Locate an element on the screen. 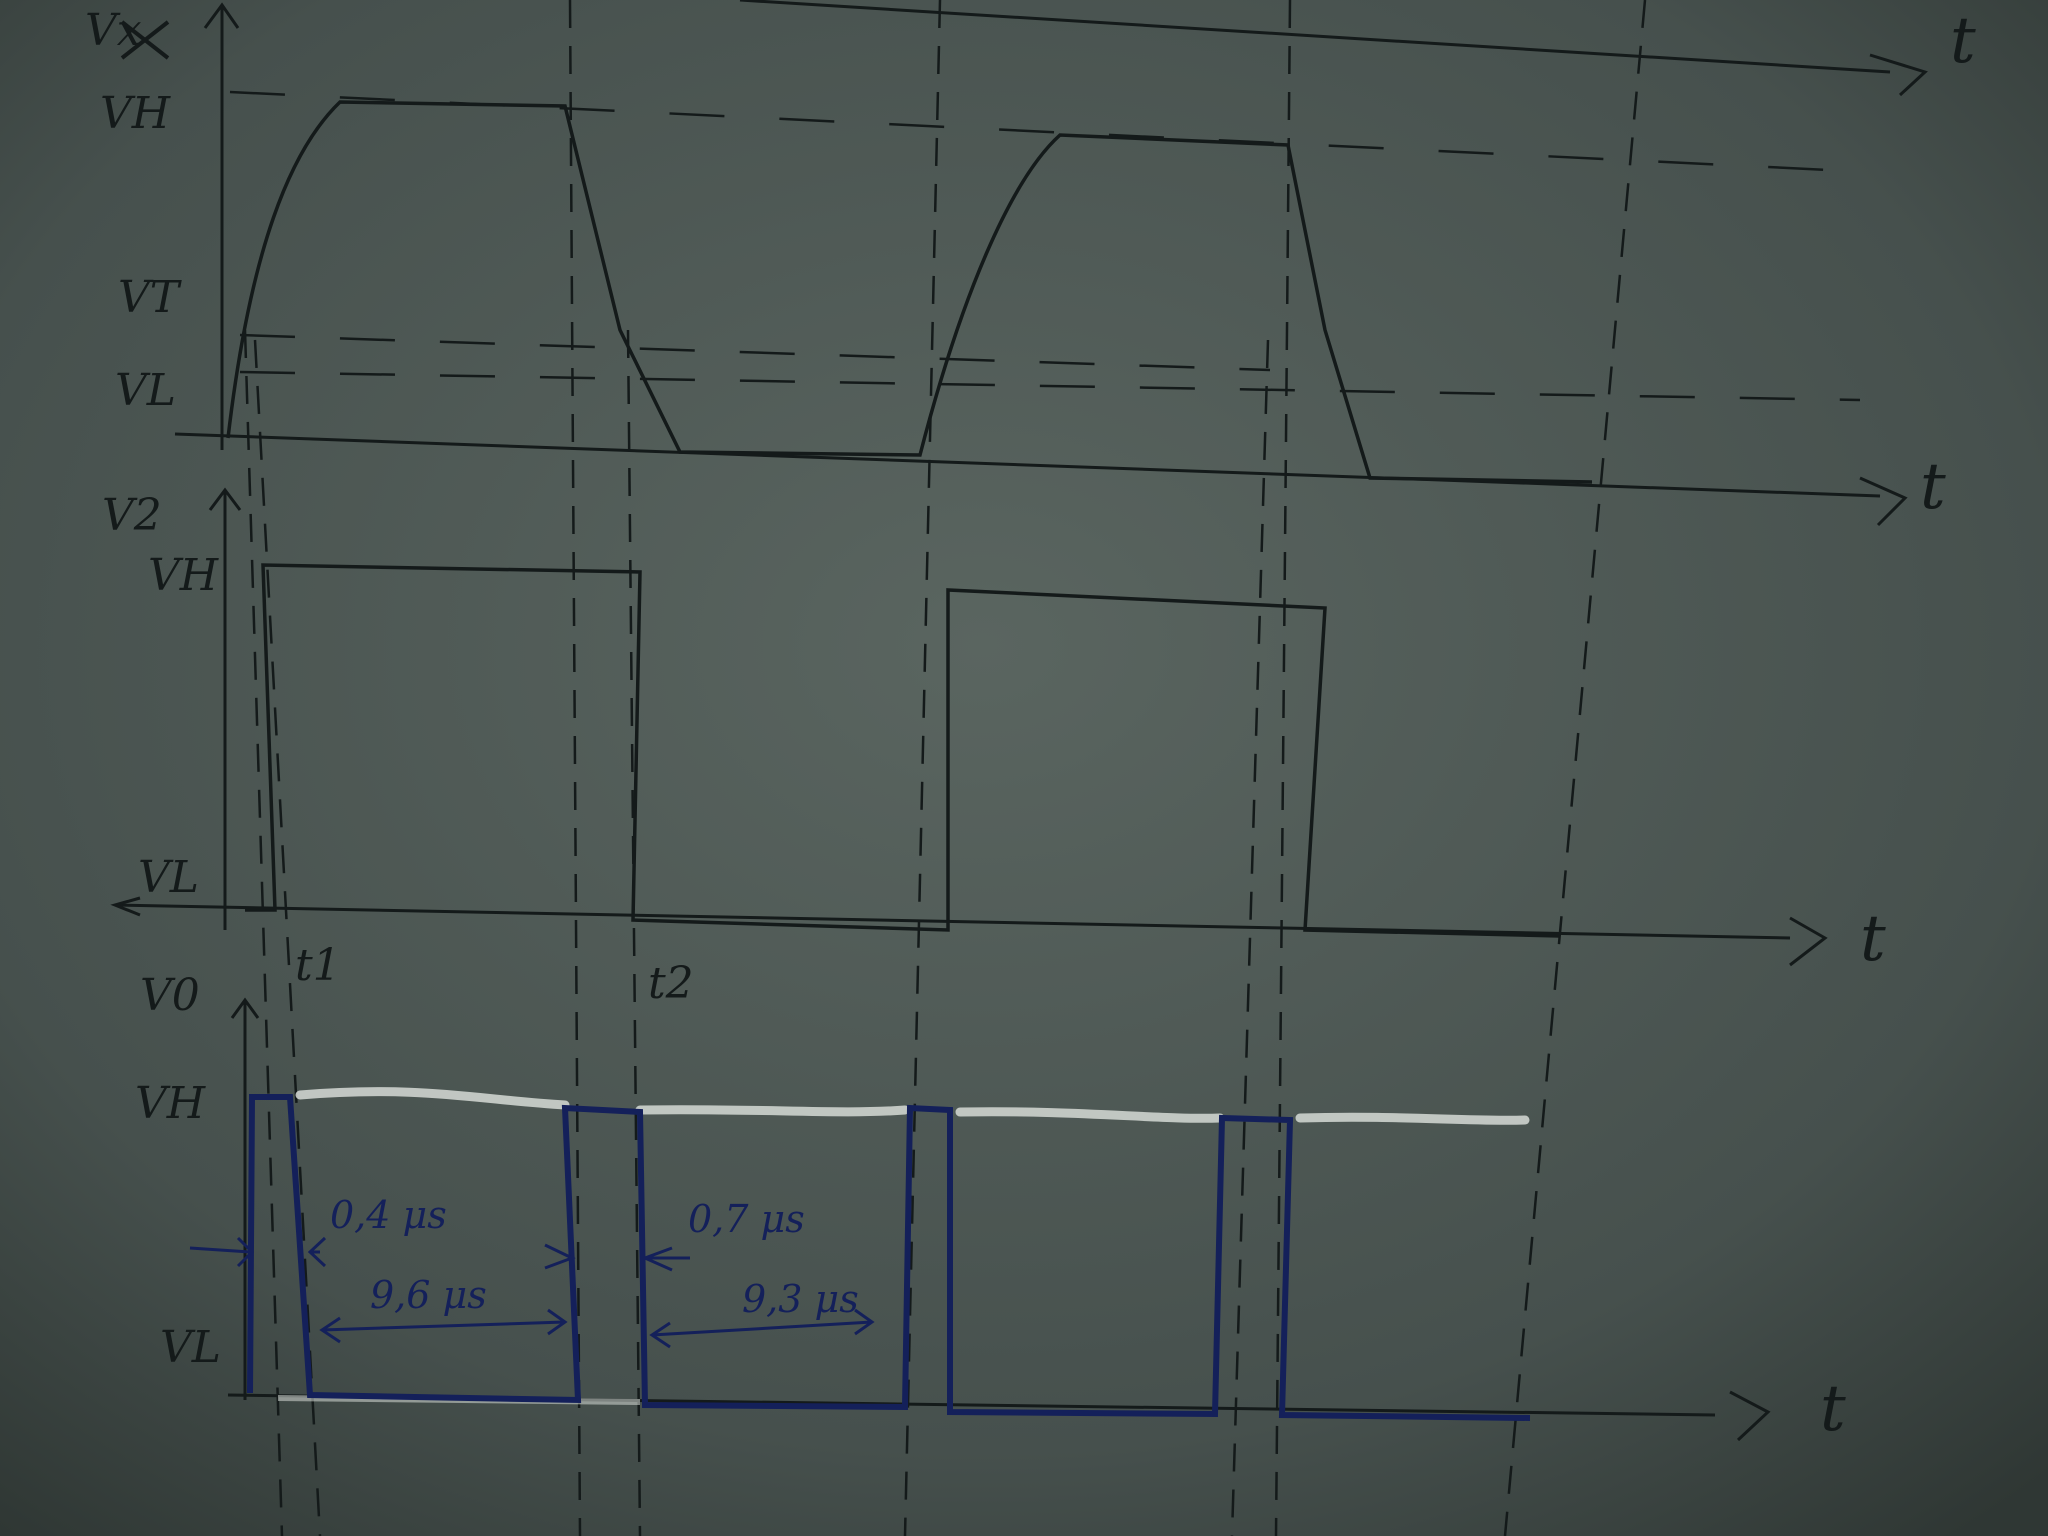 The image size is (2048, 1536). pulse-width-1: 0,4 μs is located at coordinates (388, 1215).